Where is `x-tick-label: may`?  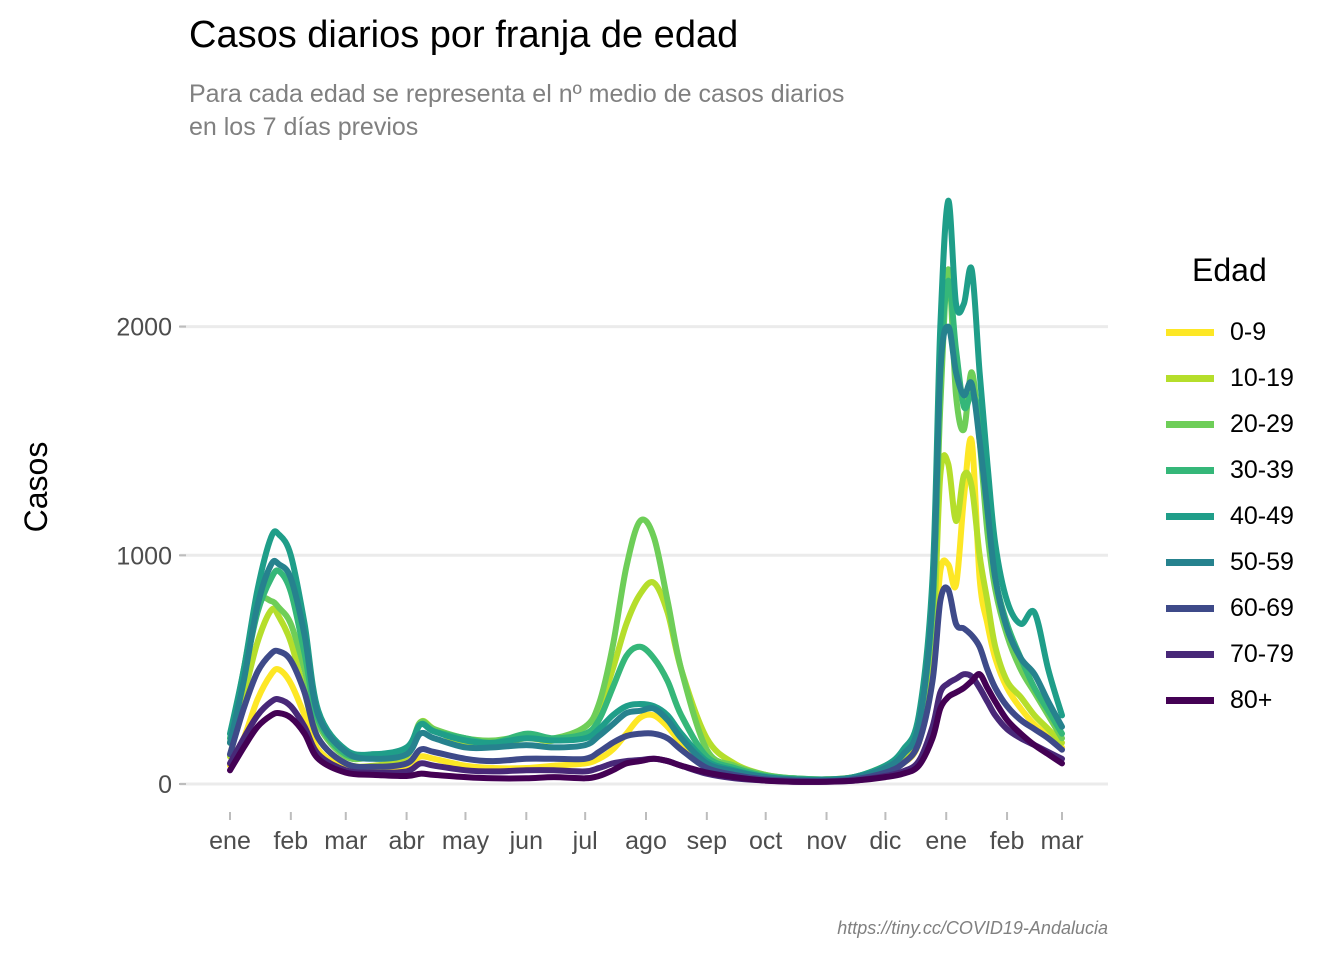 x-tick-label: may is located at coordinates (466, 841).